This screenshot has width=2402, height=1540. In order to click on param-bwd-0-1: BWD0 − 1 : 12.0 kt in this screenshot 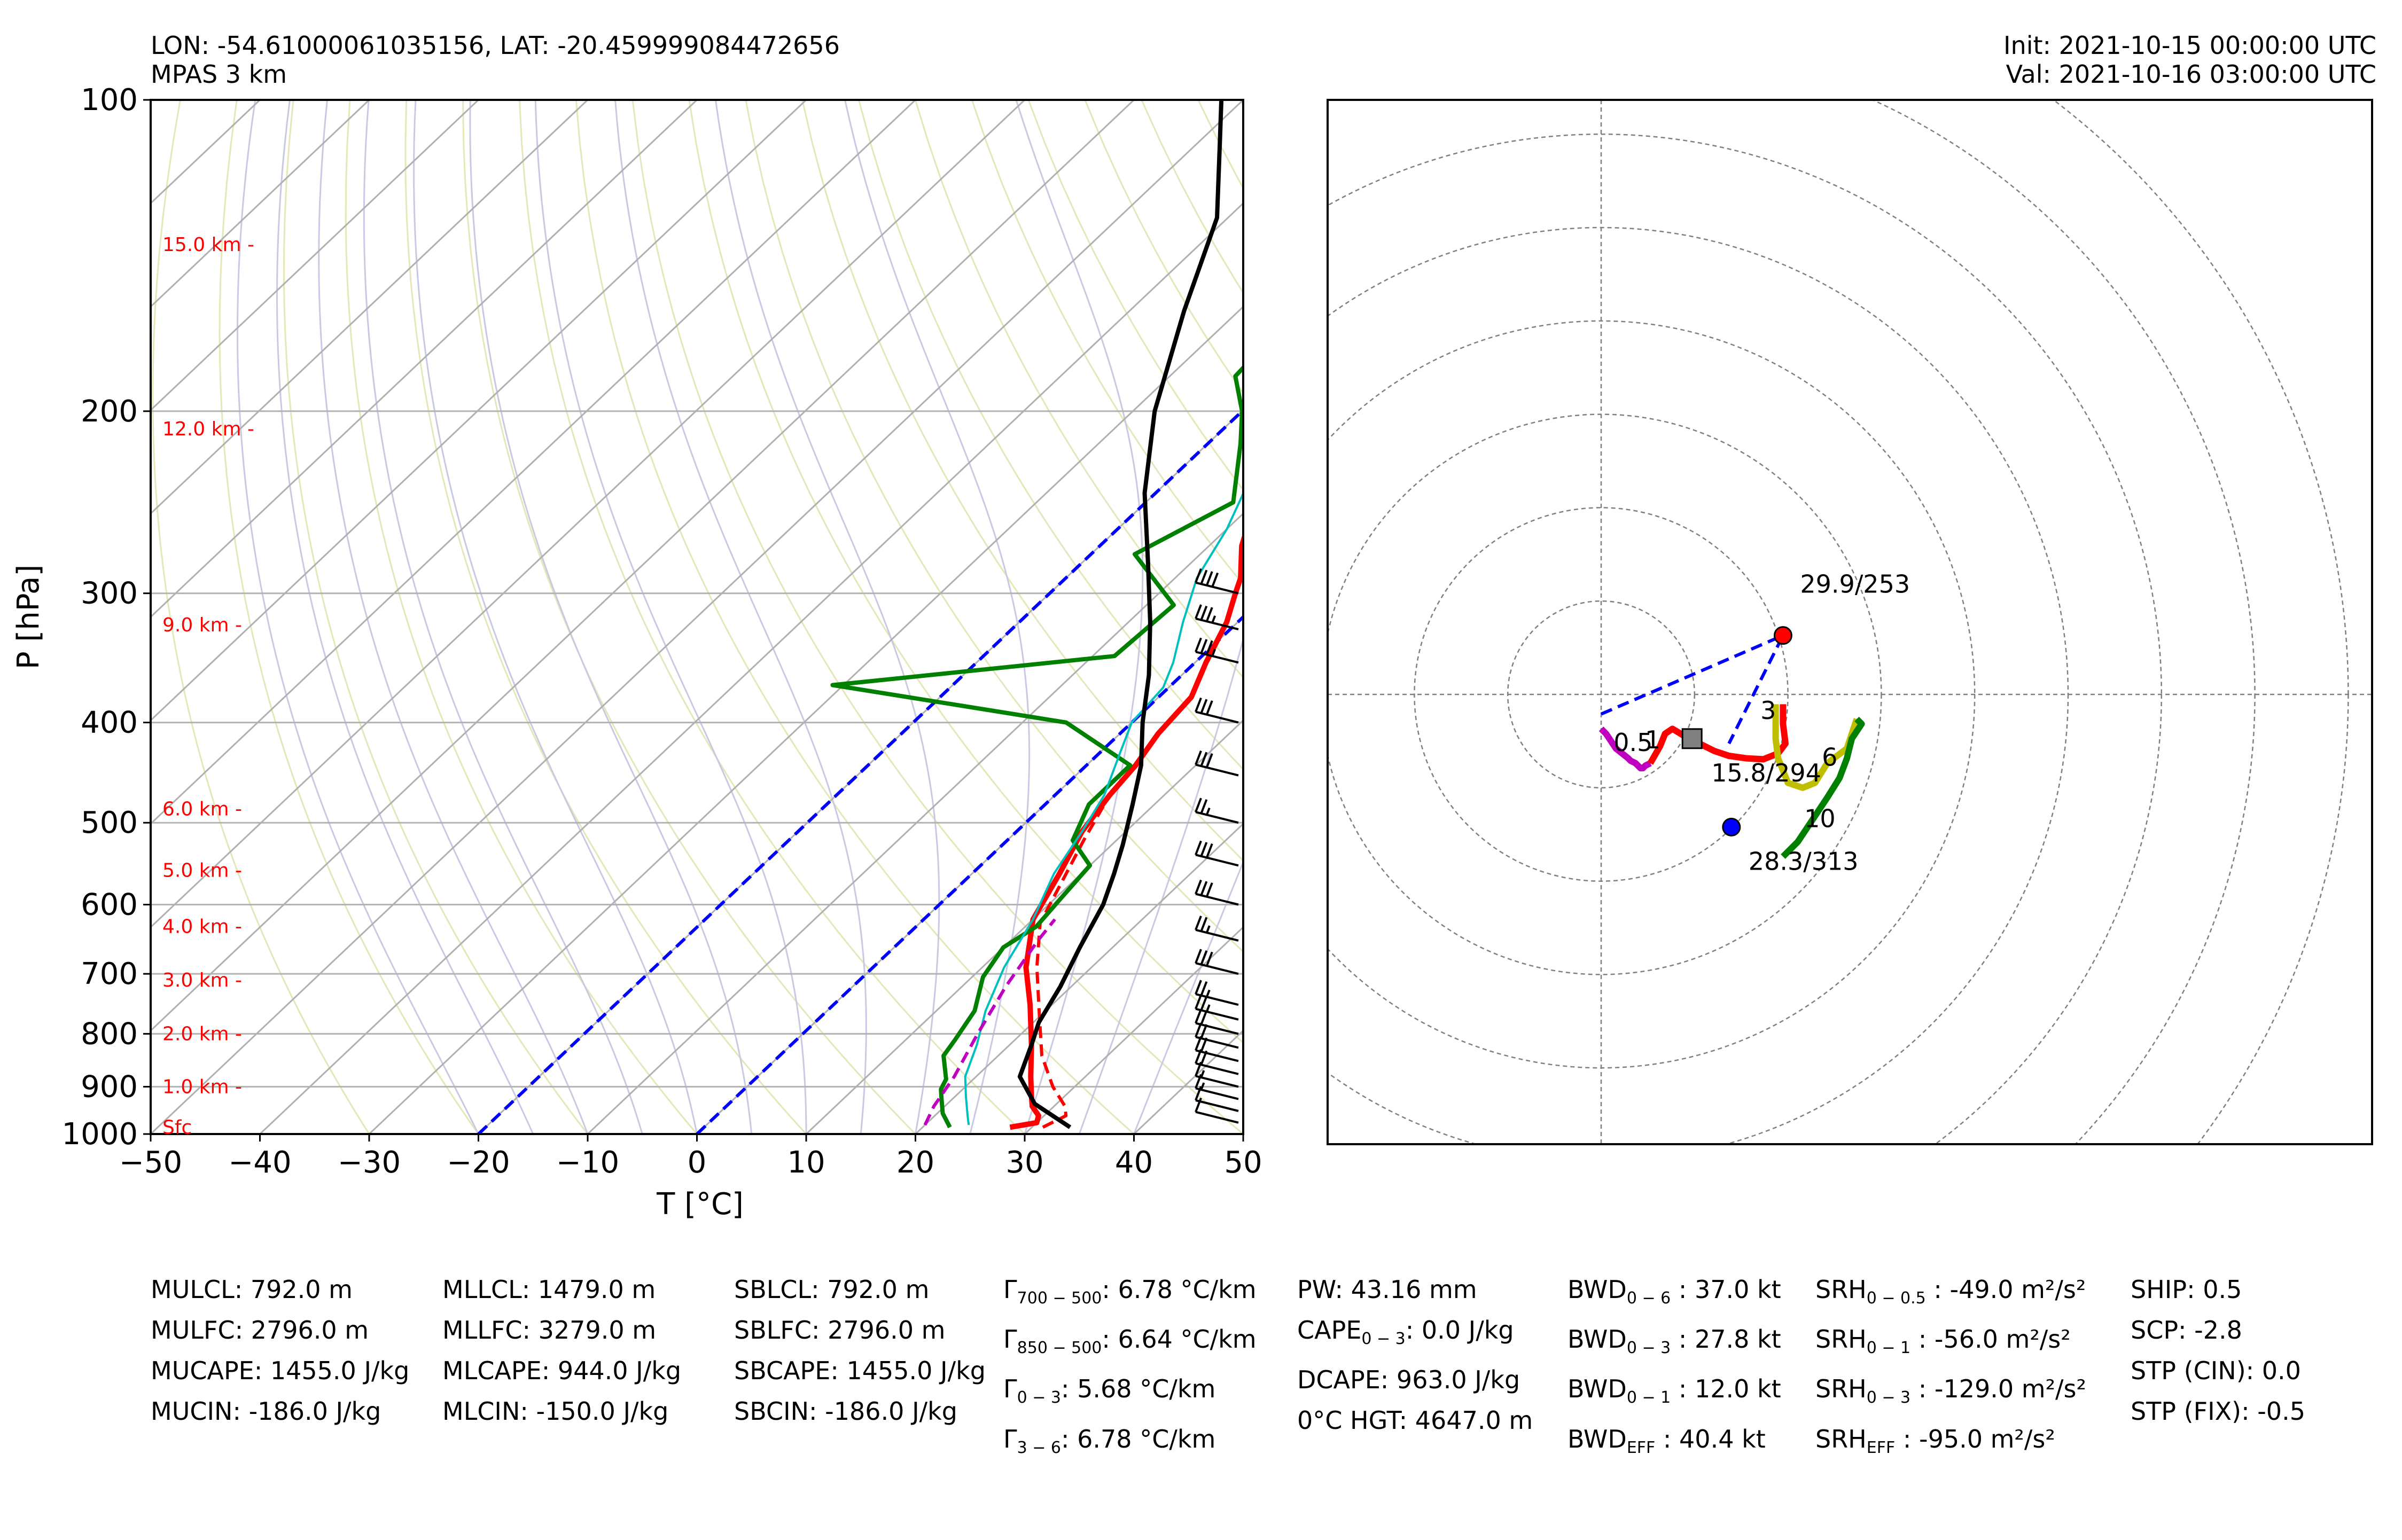, I will do `click(1674, 1391)`.